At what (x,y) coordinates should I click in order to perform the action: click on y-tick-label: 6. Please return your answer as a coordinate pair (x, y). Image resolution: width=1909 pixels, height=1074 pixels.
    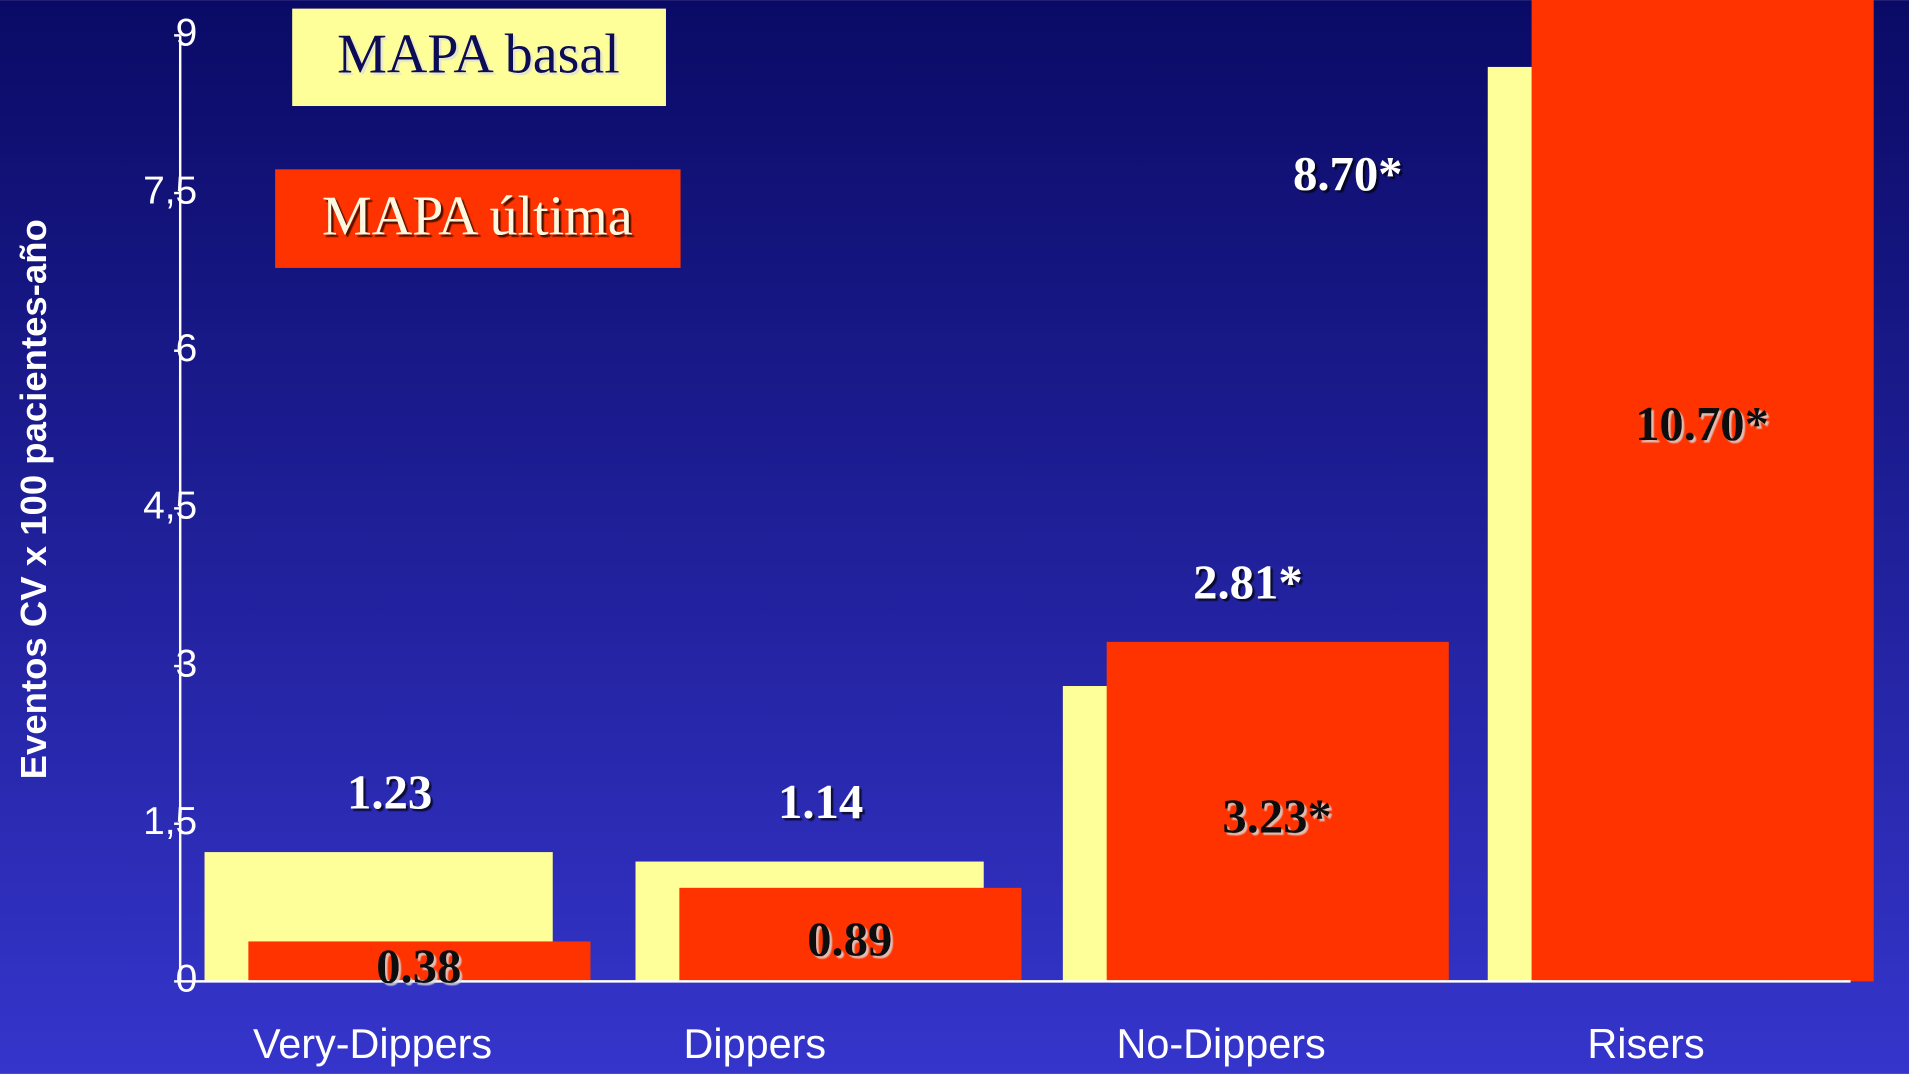
    Looking at the image, I should click on (187, 348).